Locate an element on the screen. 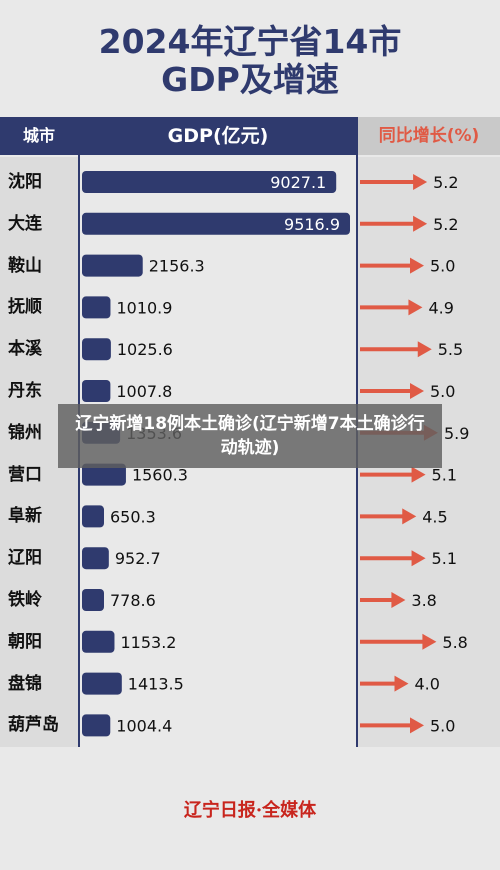 The image size is (500, 870). gdp-value-label: 9516.9 is located at coordinates (312, 224).